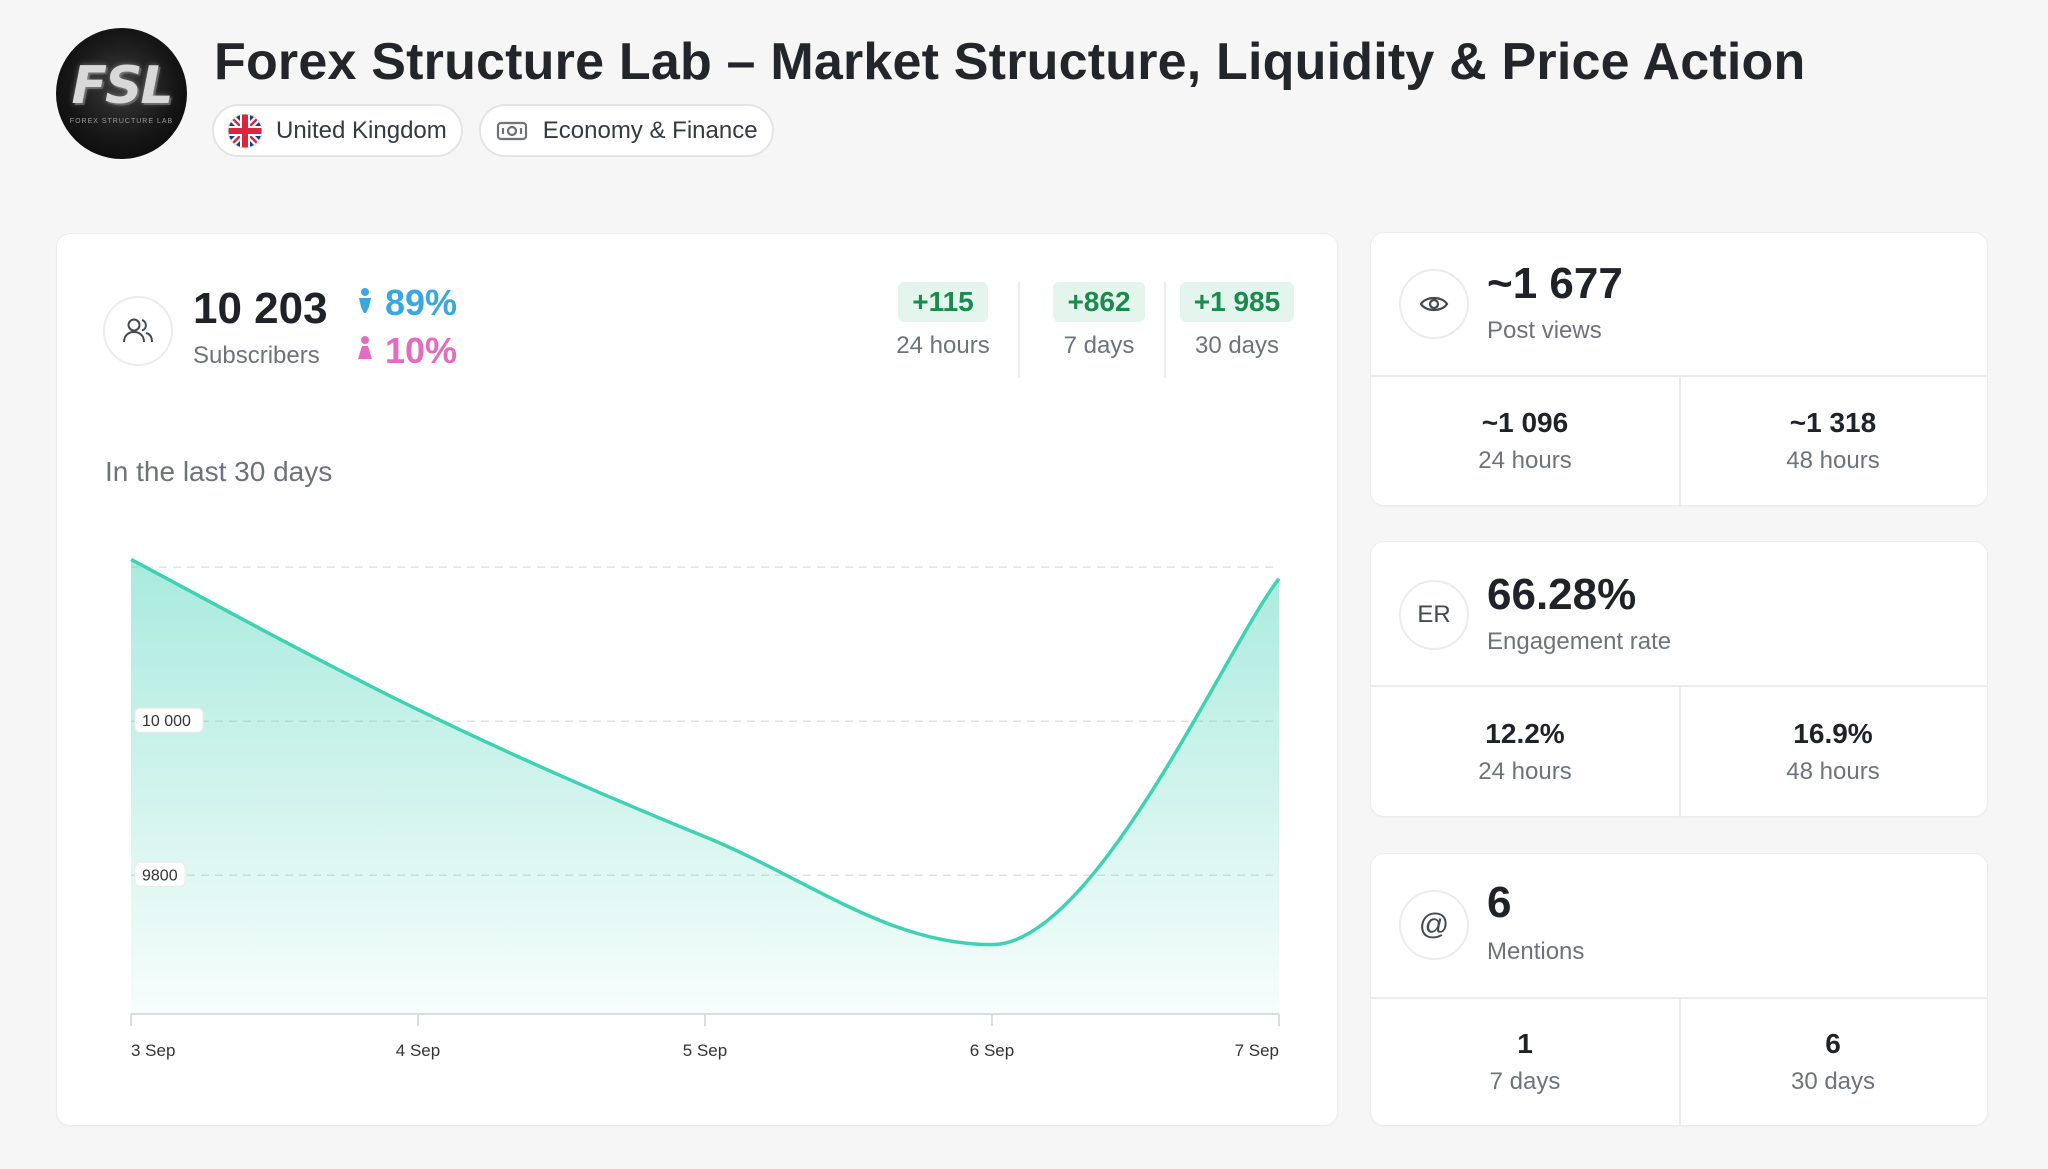 The height and width of the screenshot is (1169, 2048). What do you see at coordinates (365, 303) in the screenshot?
I see `male-icon` at bounding box center [365, 303].